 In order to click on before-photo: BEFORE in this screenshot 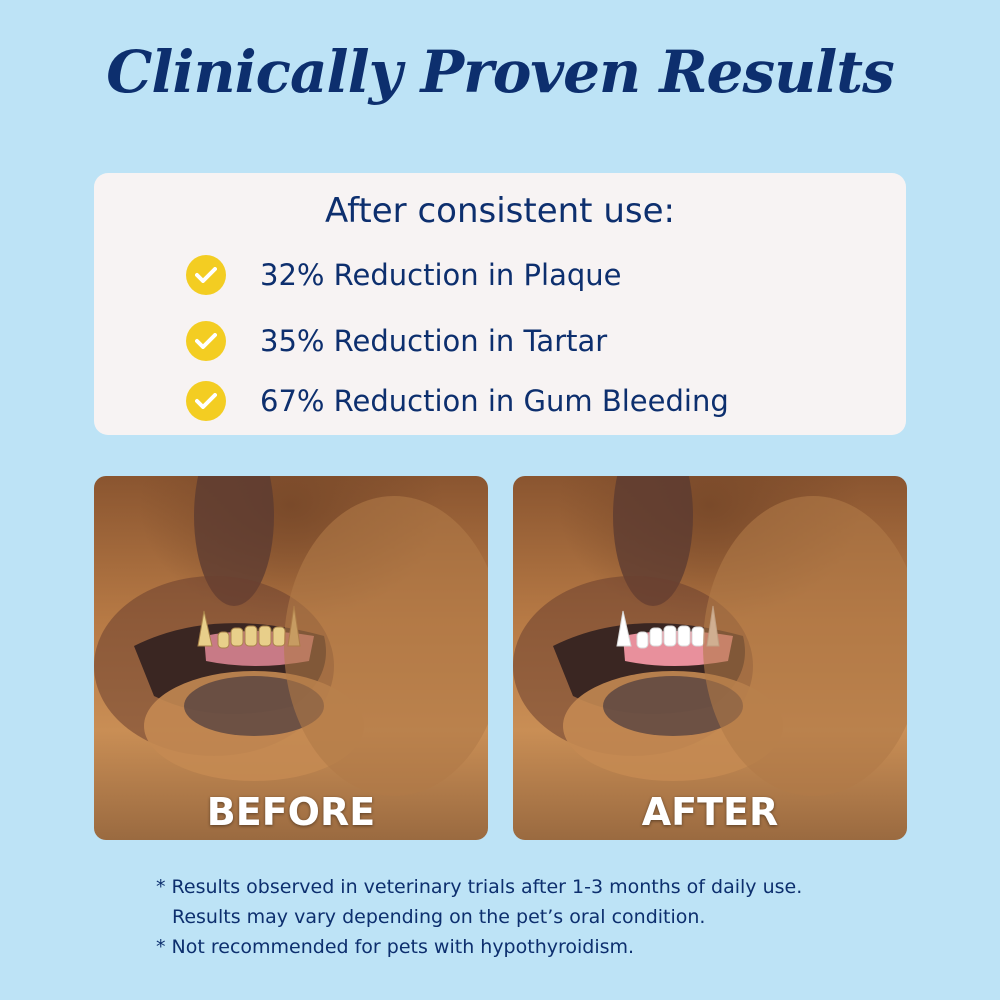, I will do `click(291, 658)`.